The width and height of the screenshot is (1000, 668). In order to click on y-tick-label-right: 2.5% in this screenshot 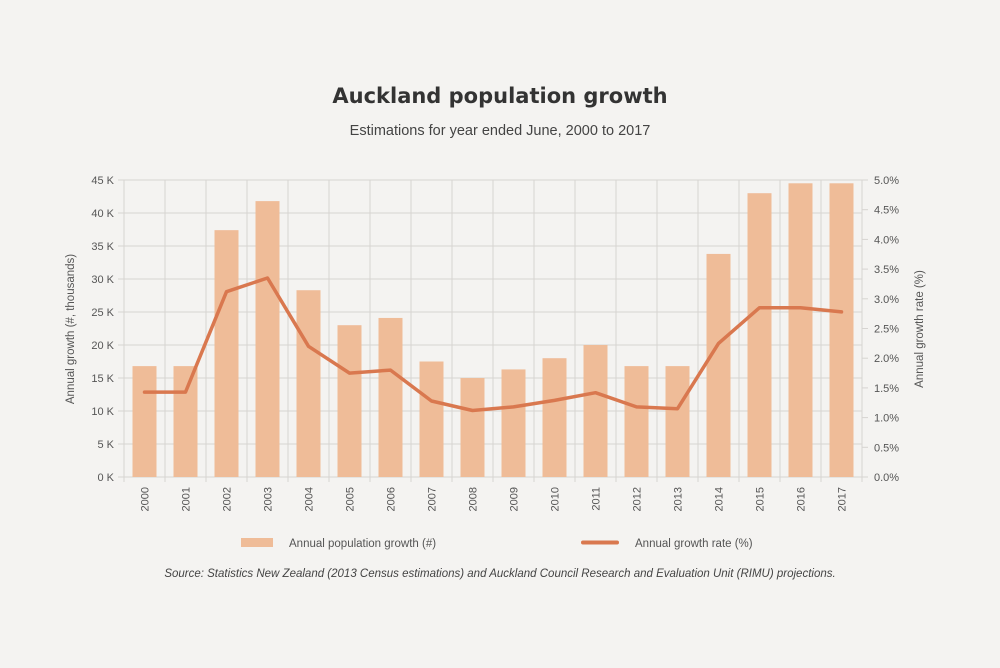, I will do `click(886, 330)`.